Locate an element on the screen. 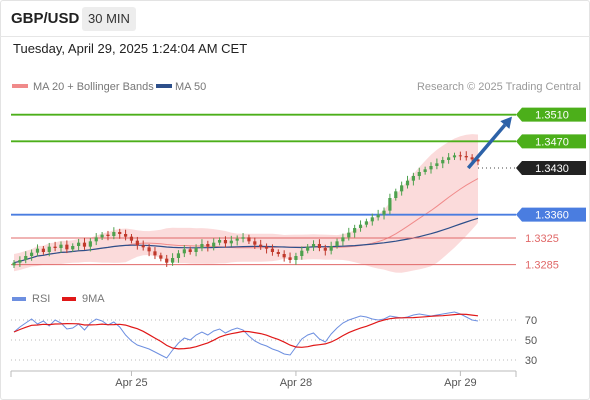 Image resolution: width=590 pixels, height=400 pixels. last-price-tag is located at coordinates (551, 168).